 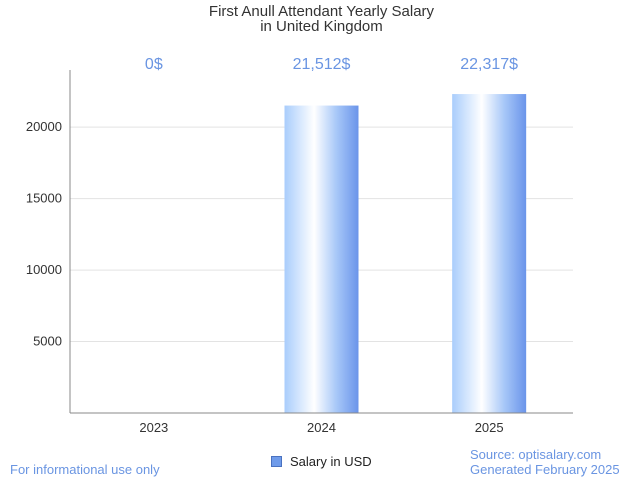 What do you see at coordinates (44, 126) in the screenshot?
I see `y-tick-label: 20000` at bounding box center [44, 126].